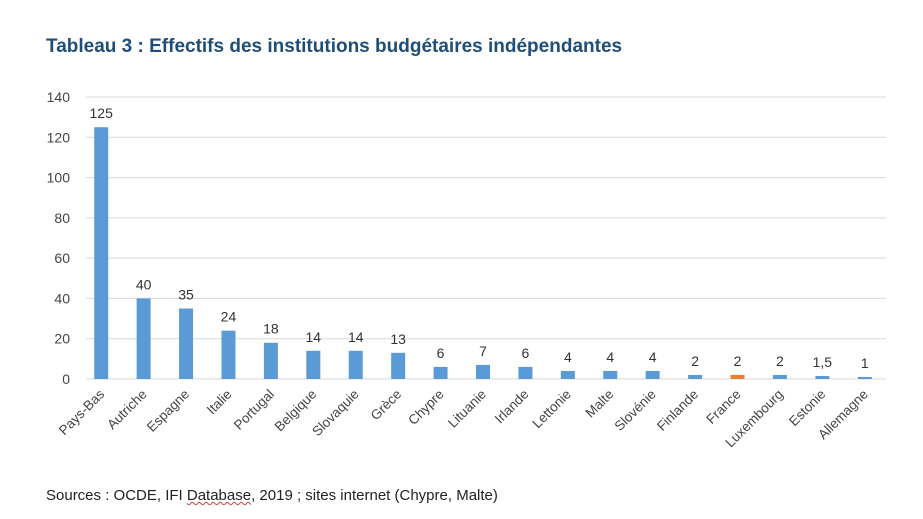 The image size is (923, 519). I want to click on data-label-france: 2, so click(738, 361).